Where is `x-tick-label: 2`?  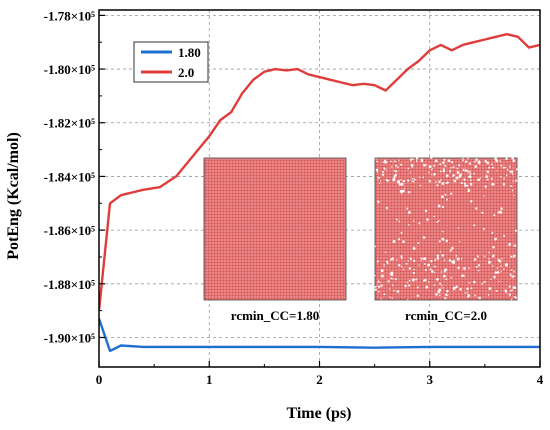
x-tick-label: 2 is located at coordinates (319, 379).